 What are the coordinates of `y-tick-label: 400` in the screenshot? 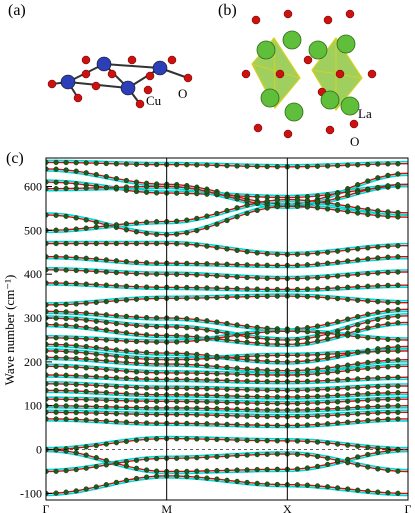 It's located at (33, 274).